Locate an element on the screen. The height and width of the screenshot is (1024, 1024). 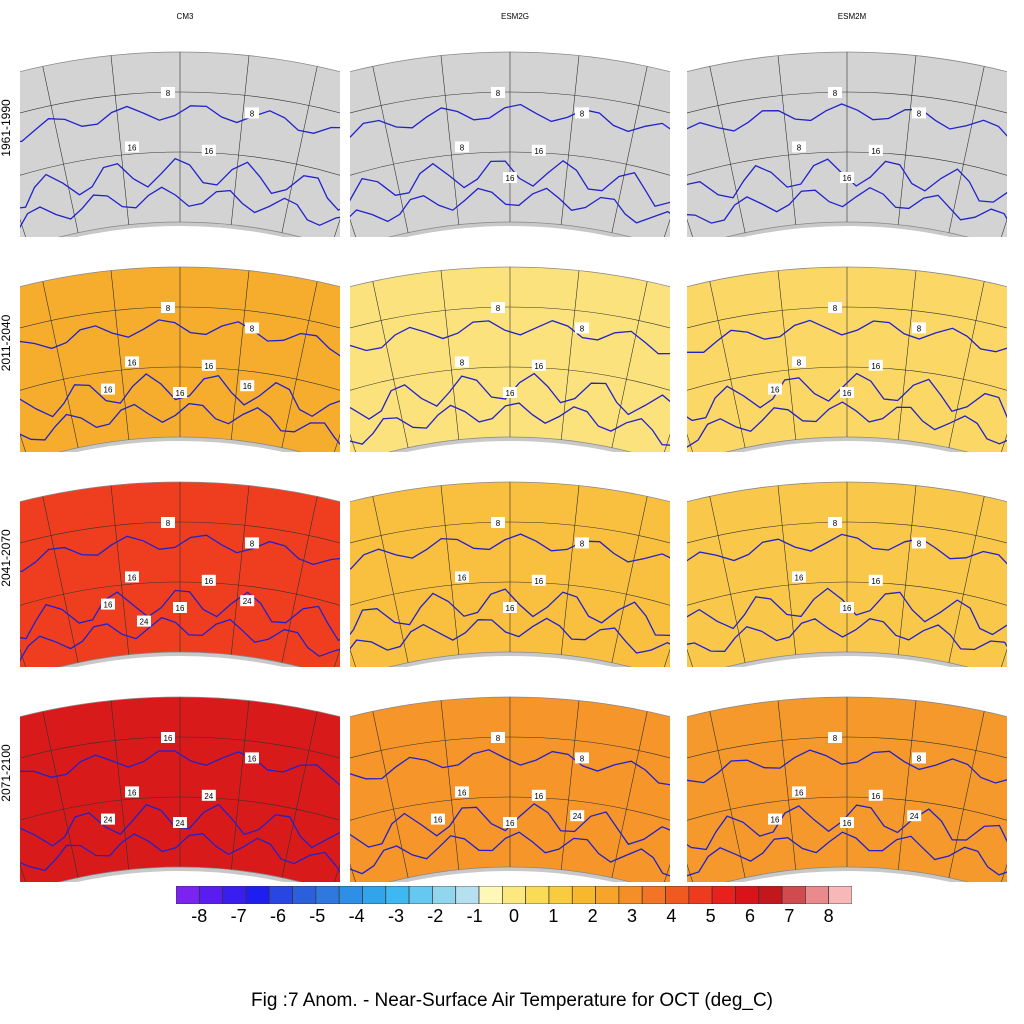
colorbar-tick-label: -5 is located at coordinates (317, 916).